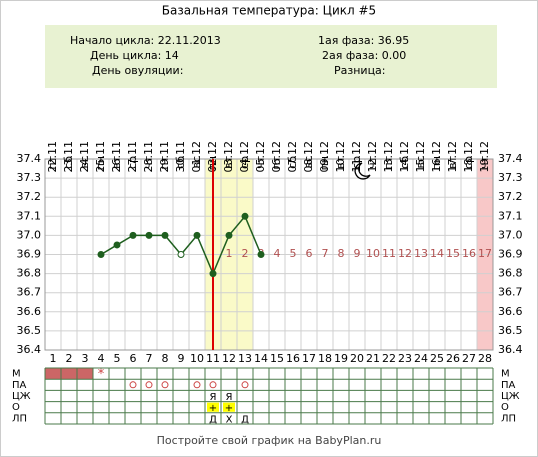 The height and width of the screenshot is (457, 538). What do you see at coordinates (149, 358) in the screenshot?
I see `x-tick-label: 7` at bounding box center [149, 358].